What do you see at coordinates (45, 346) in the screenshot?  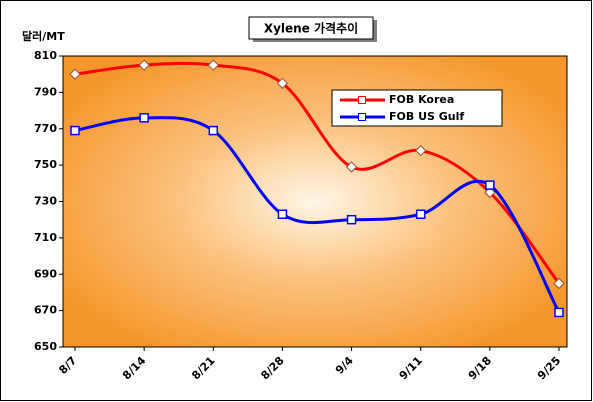 I see `y-tick-label: 650` at bounding box center [45, 346].